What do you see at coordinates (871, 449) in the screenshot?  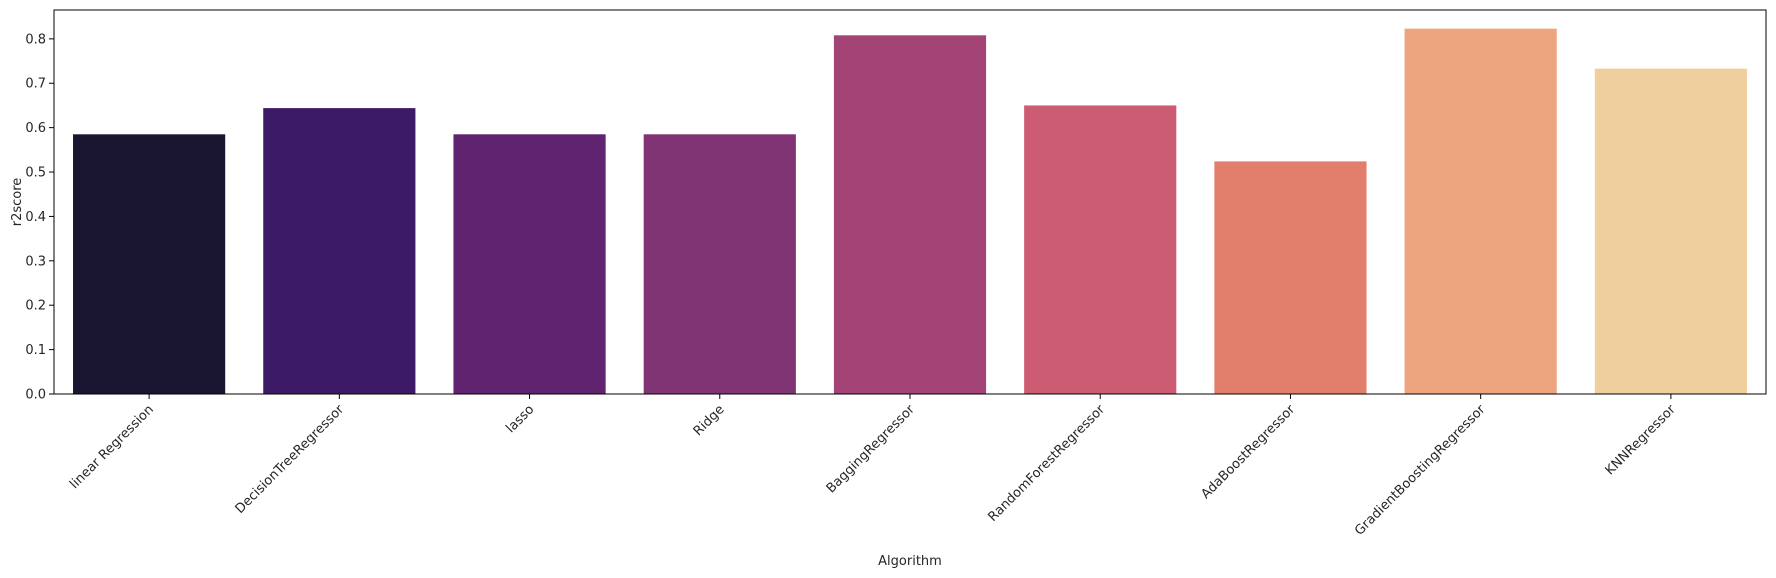 I see `x-tick-label: BaggingRegressor` at bounding box center [871, 449].